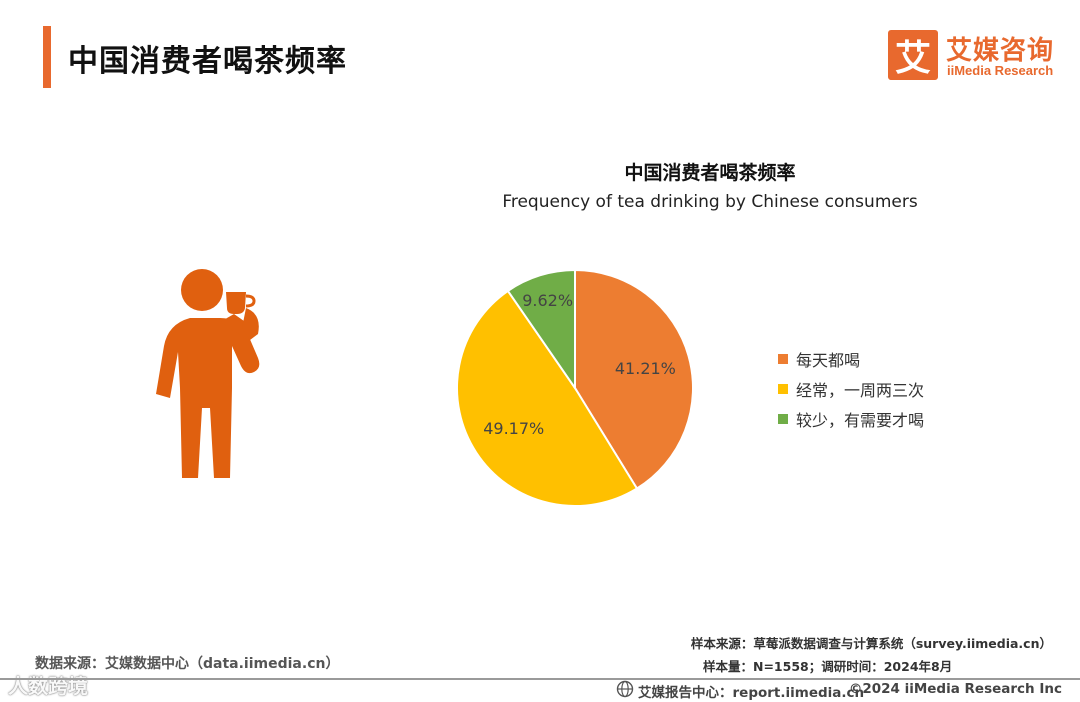 The height and width of the screenshot is (702, 1080). What do you see at coordinates (913, 55) in the screenshot?
I see `logo-mark: 艾` at bounding box center [913, 55].